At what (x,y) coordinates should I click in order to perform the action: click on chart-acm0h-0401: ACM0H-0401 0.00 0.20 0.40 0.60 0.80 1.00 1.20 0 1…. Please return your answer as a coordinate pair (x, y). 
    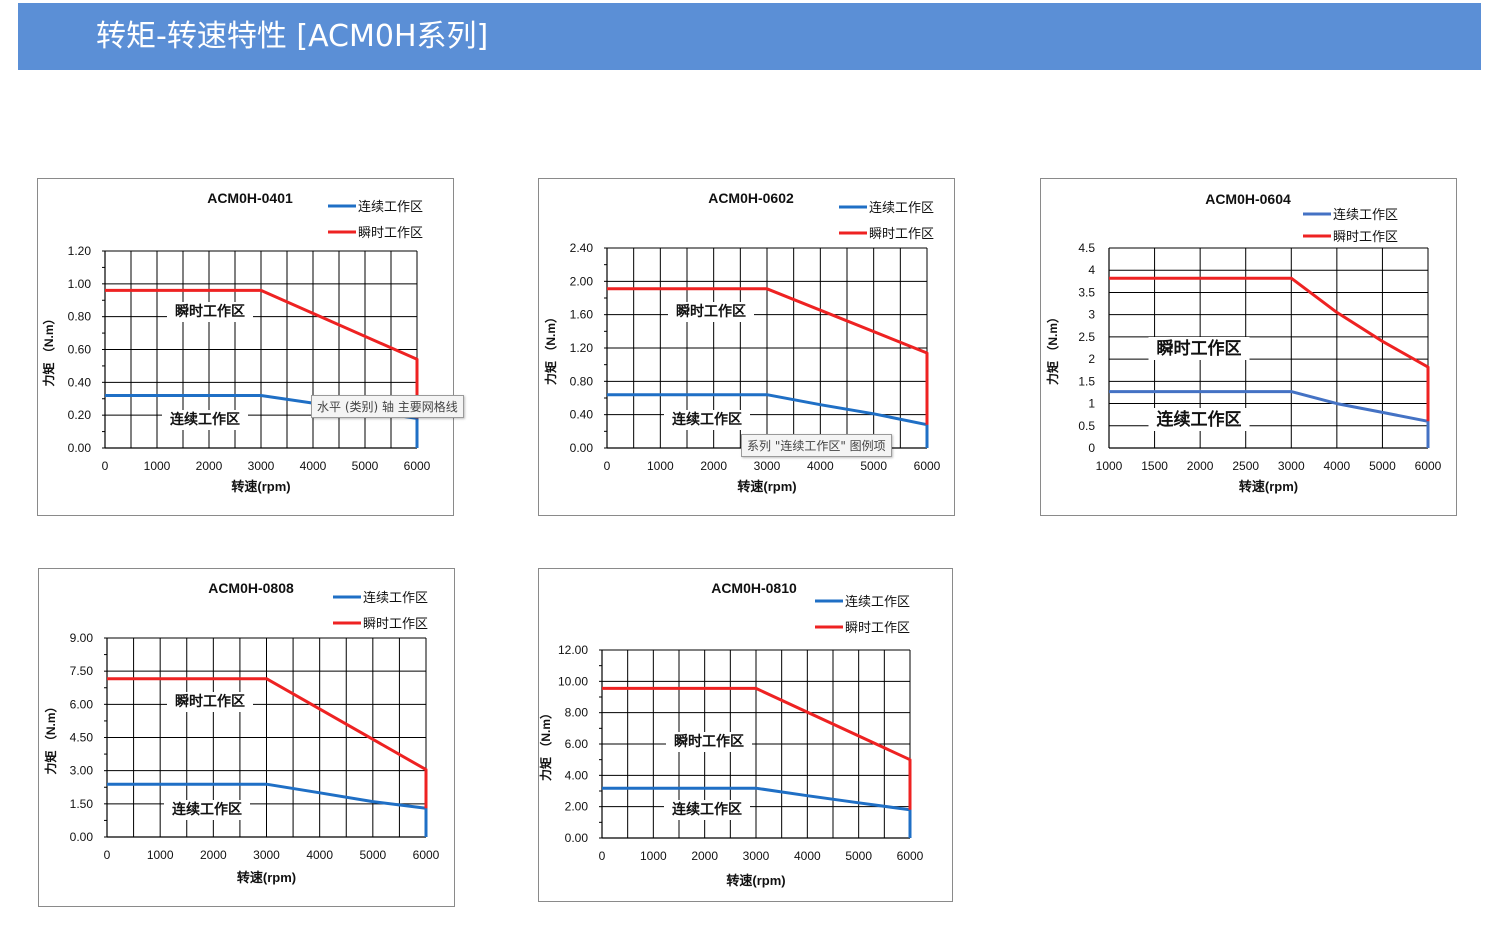
    Looking at the image, I should click on (245, 347).